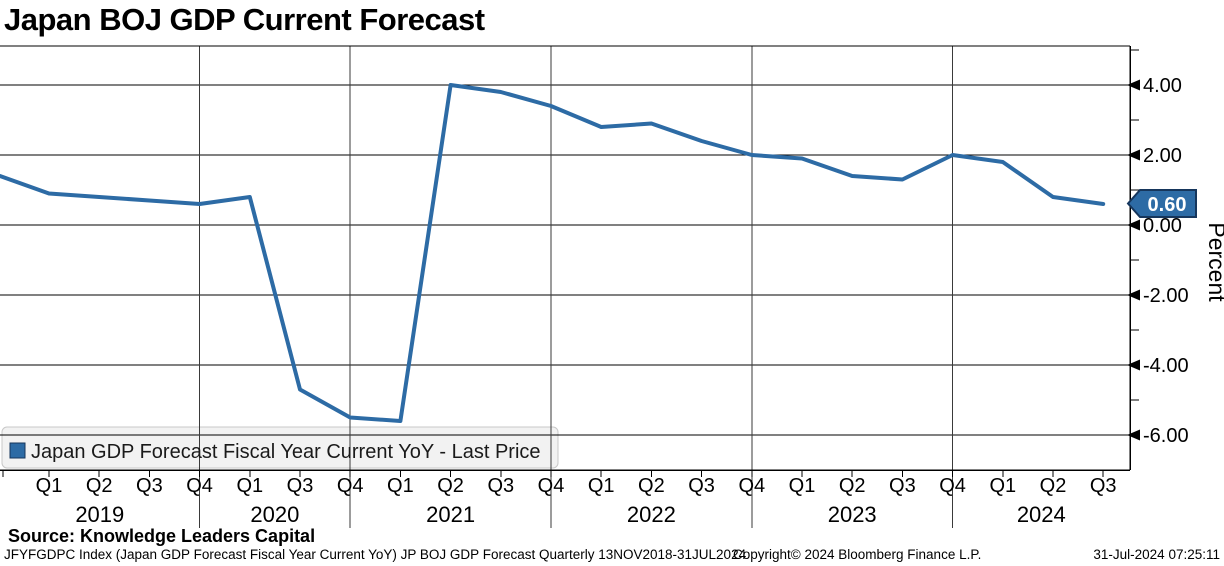 This screenshot has width=1224, height=566. I want to click on legend-box, so click(280, 447).